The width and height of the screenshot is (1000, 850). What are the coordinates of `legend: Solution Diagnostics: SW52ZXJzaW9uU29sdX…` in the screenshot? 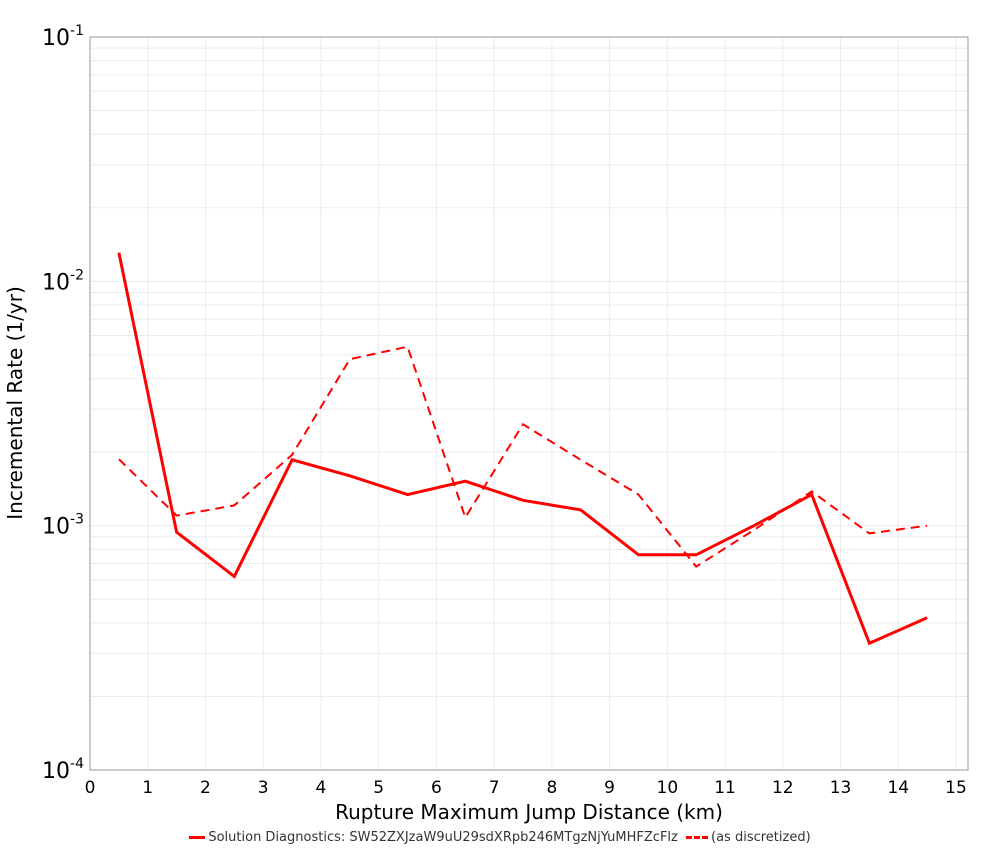 It's located at (500, 836).